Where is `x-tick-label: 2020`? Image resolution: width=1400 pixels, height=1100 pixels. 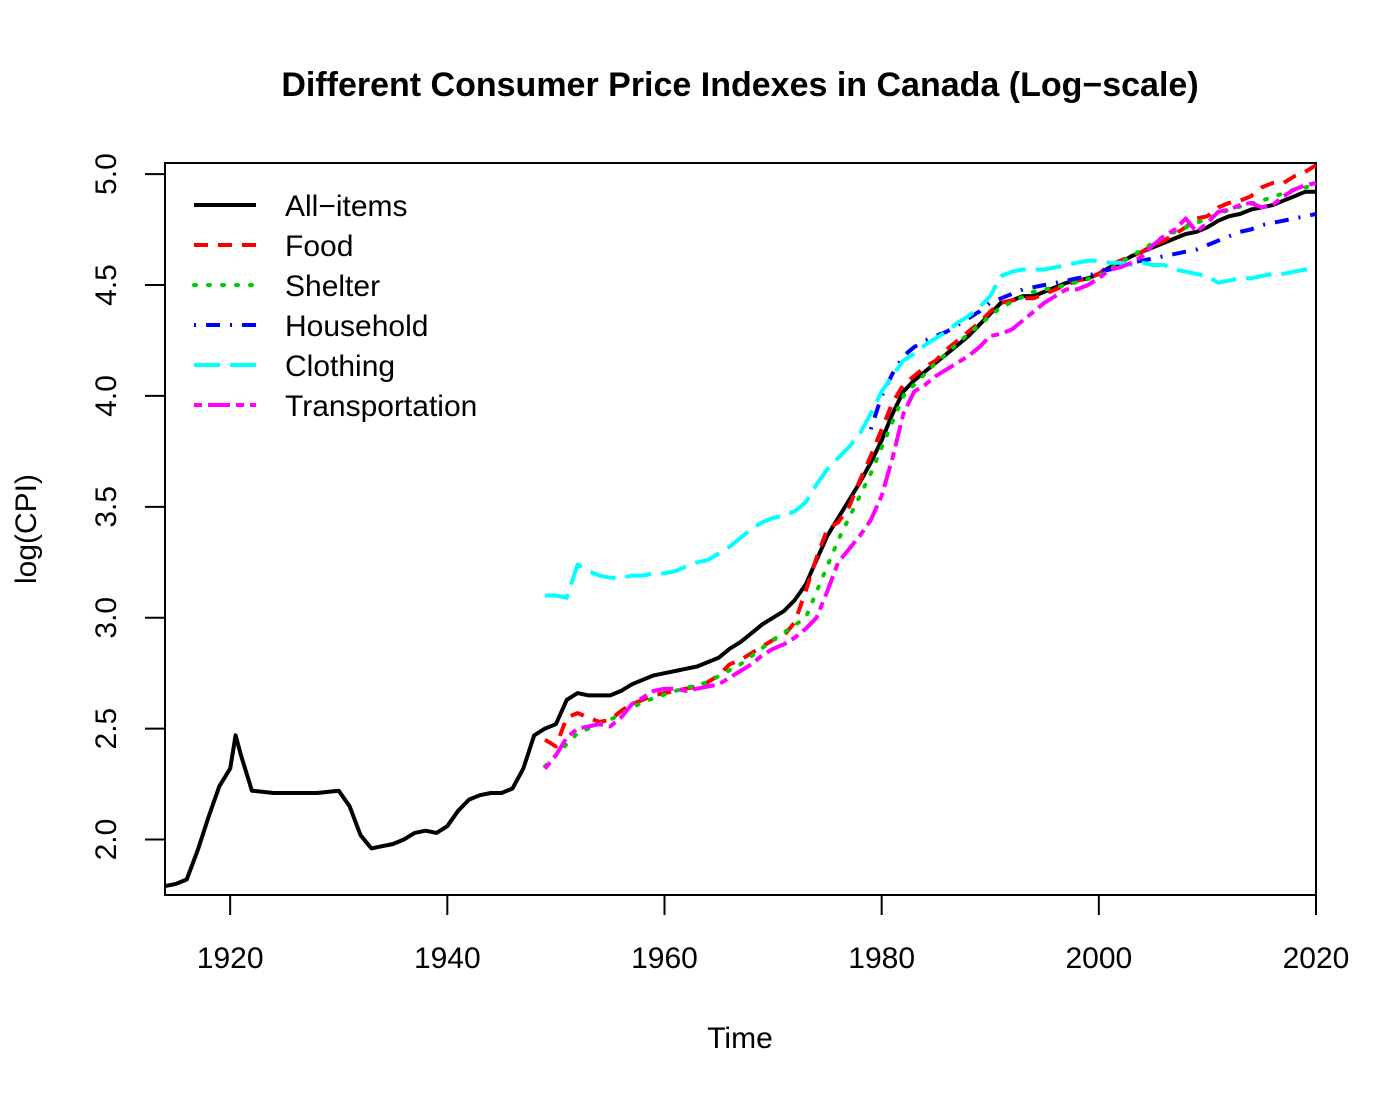
x-tick-label: 2020 is located at coordinates (1316, 958).